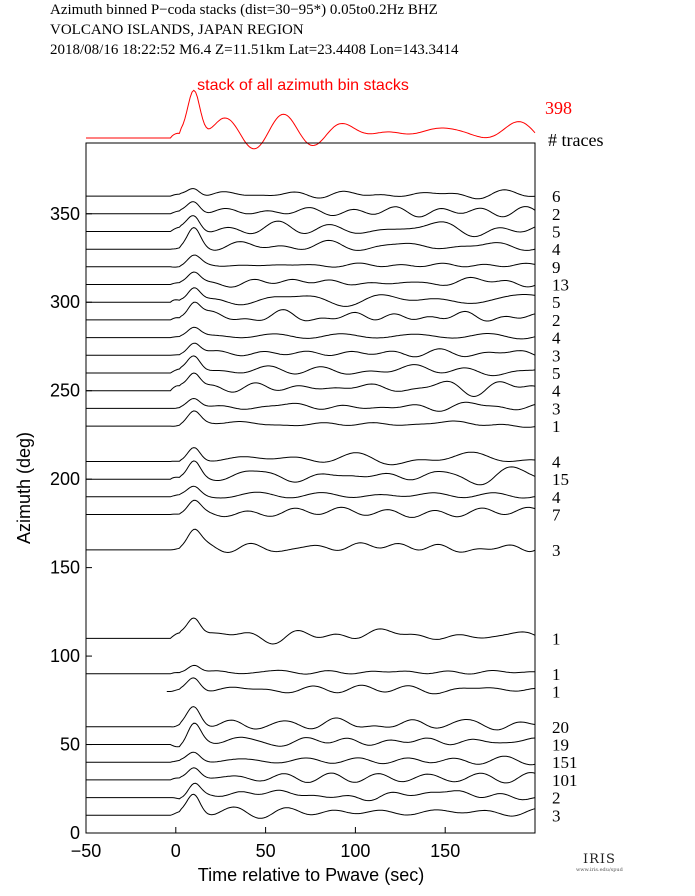  Describe the element at coordinates (65, 656) in the screenshot. I see `y-tick-label: 100` at that location.